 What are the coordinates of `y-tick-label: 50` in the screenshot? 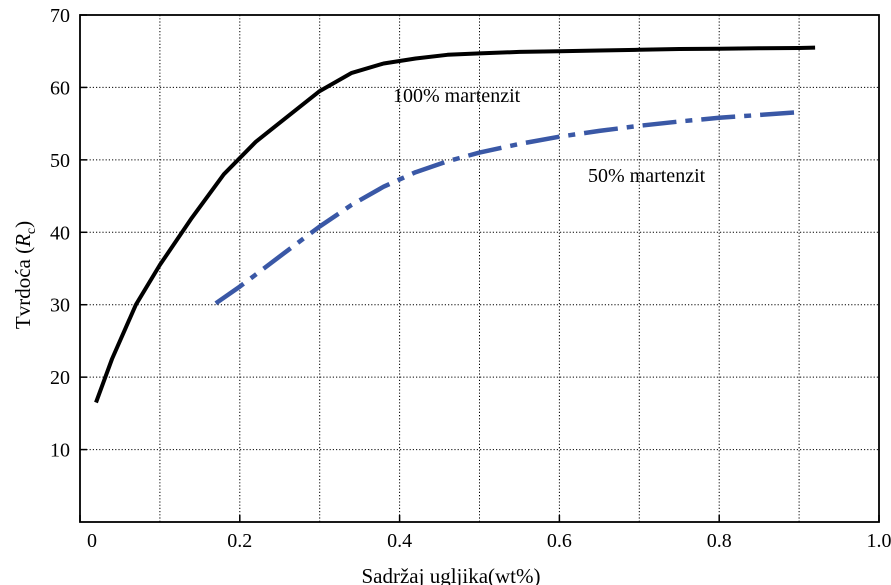 It's located at (60, 161).